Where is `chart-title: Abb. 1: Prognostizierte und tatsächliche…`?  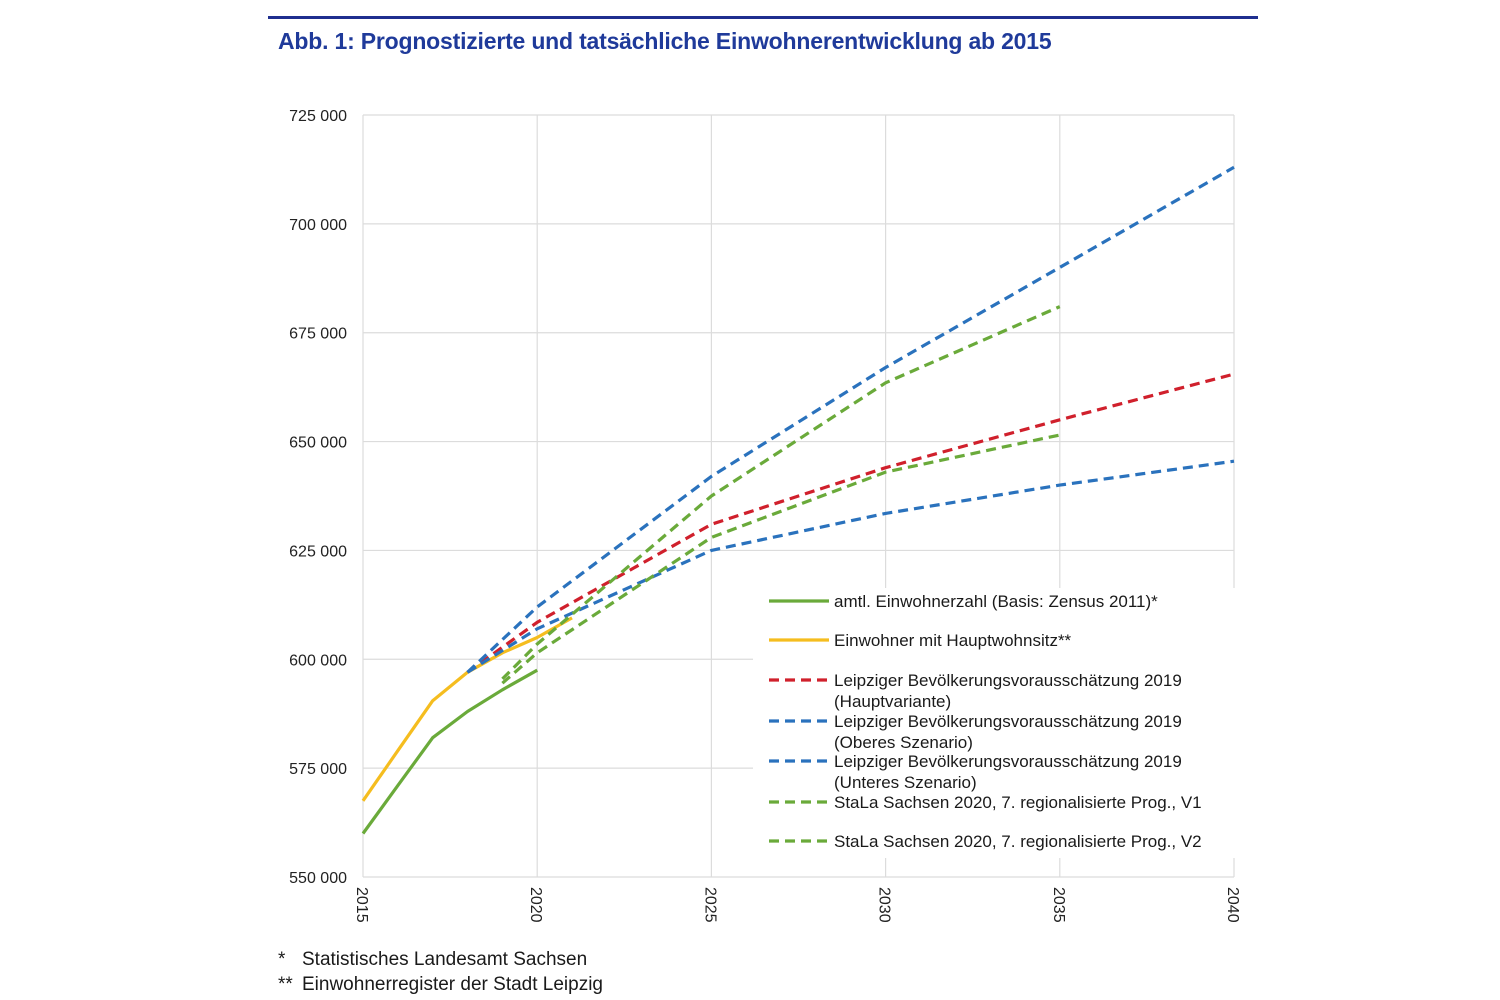 chart-title: Abb. 1: Prognostizierte und tatsächliche… is located at coordinates (665, 41).